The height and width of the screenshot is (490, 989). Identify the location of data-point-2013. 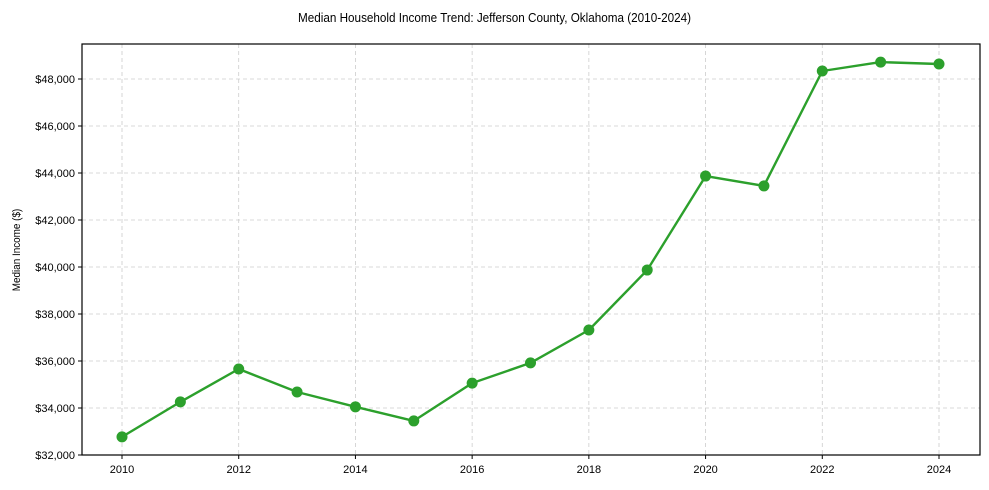
(297, 392).